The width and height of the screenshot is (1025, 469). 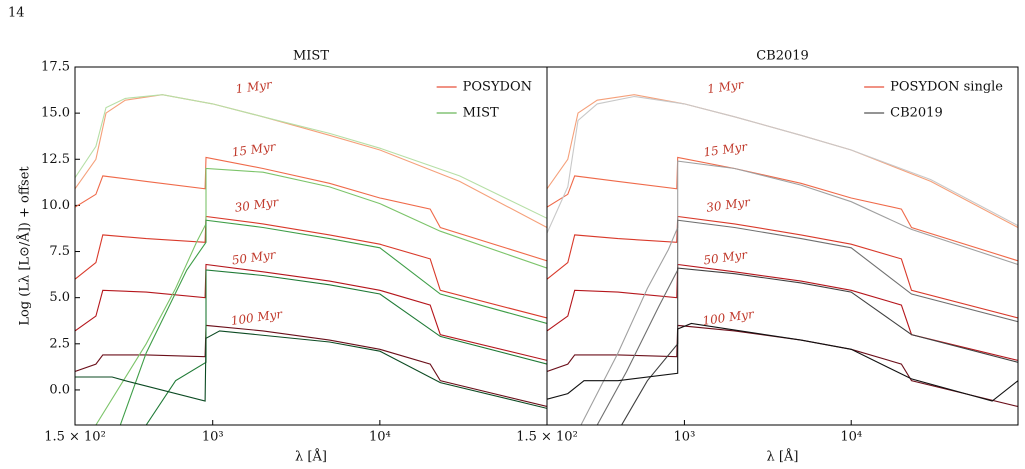 What do you see at coordinates (59, 343) in the screenshot?
I see `y-tick-label: 2.5` at bounding box center [59, 343].